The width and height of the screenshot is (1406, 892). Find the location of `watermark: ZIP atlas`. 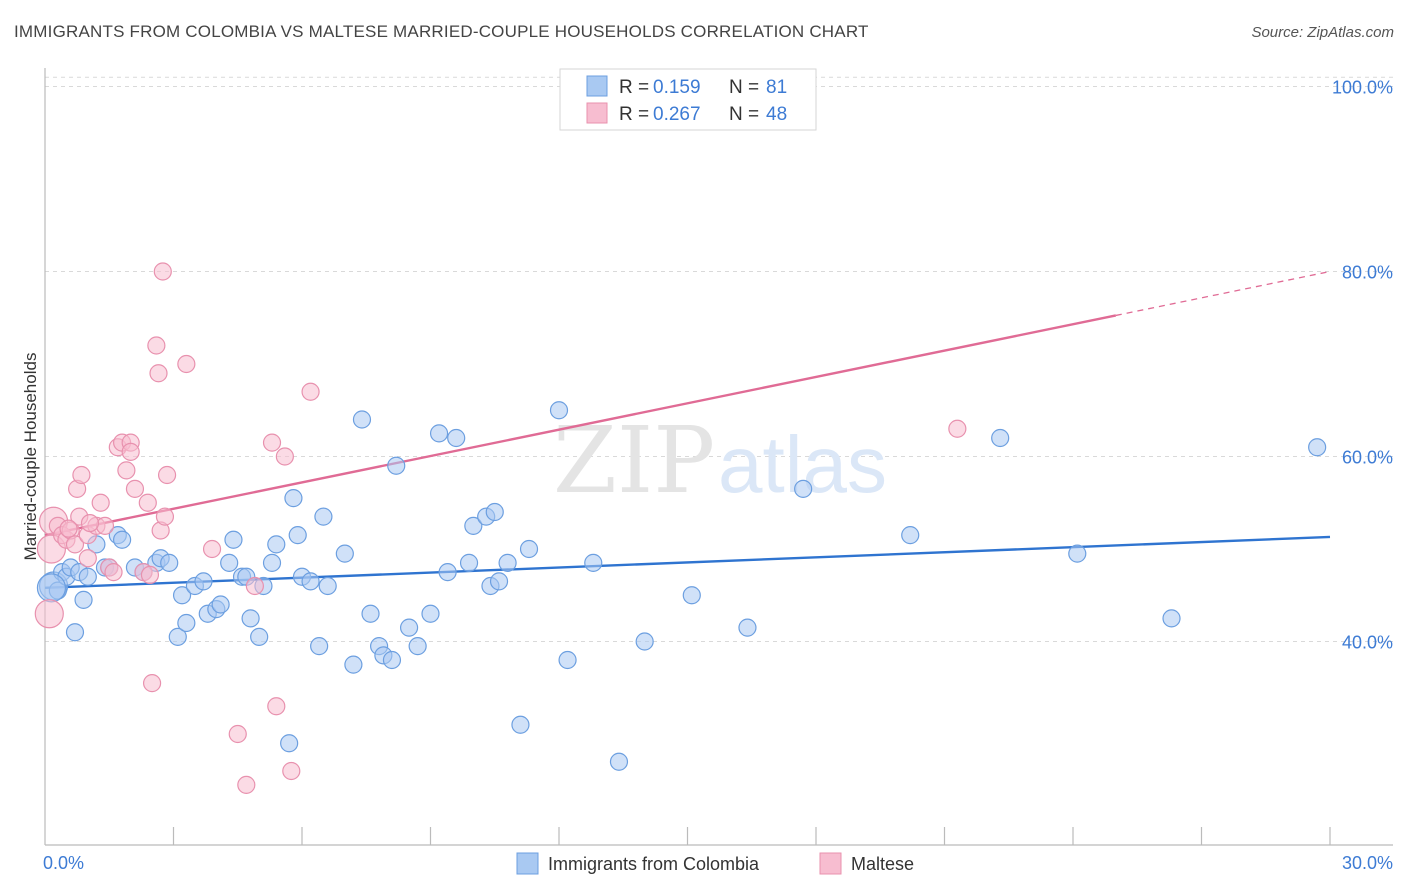

watermark: ZIP atlas is located at coordinates (720, 460).